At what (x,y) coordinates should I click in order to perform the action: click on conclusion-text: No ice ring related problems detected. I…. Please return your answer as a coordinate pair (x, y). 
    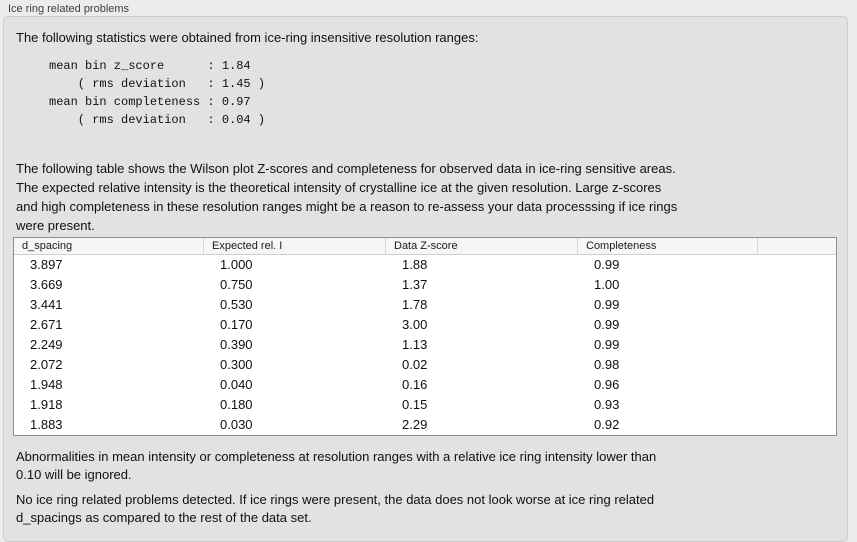
    Looking at the image, I should click on (335, 508).